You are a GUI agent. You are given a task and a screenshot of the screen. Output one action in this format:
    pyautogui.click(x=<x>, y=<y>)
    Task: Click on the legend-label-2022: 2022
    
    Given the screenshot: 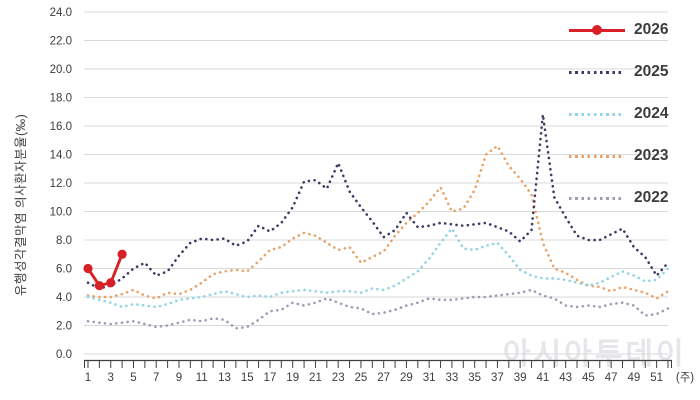 What is the action you would take?
    pyautogui.click(x=651, y=197)
    